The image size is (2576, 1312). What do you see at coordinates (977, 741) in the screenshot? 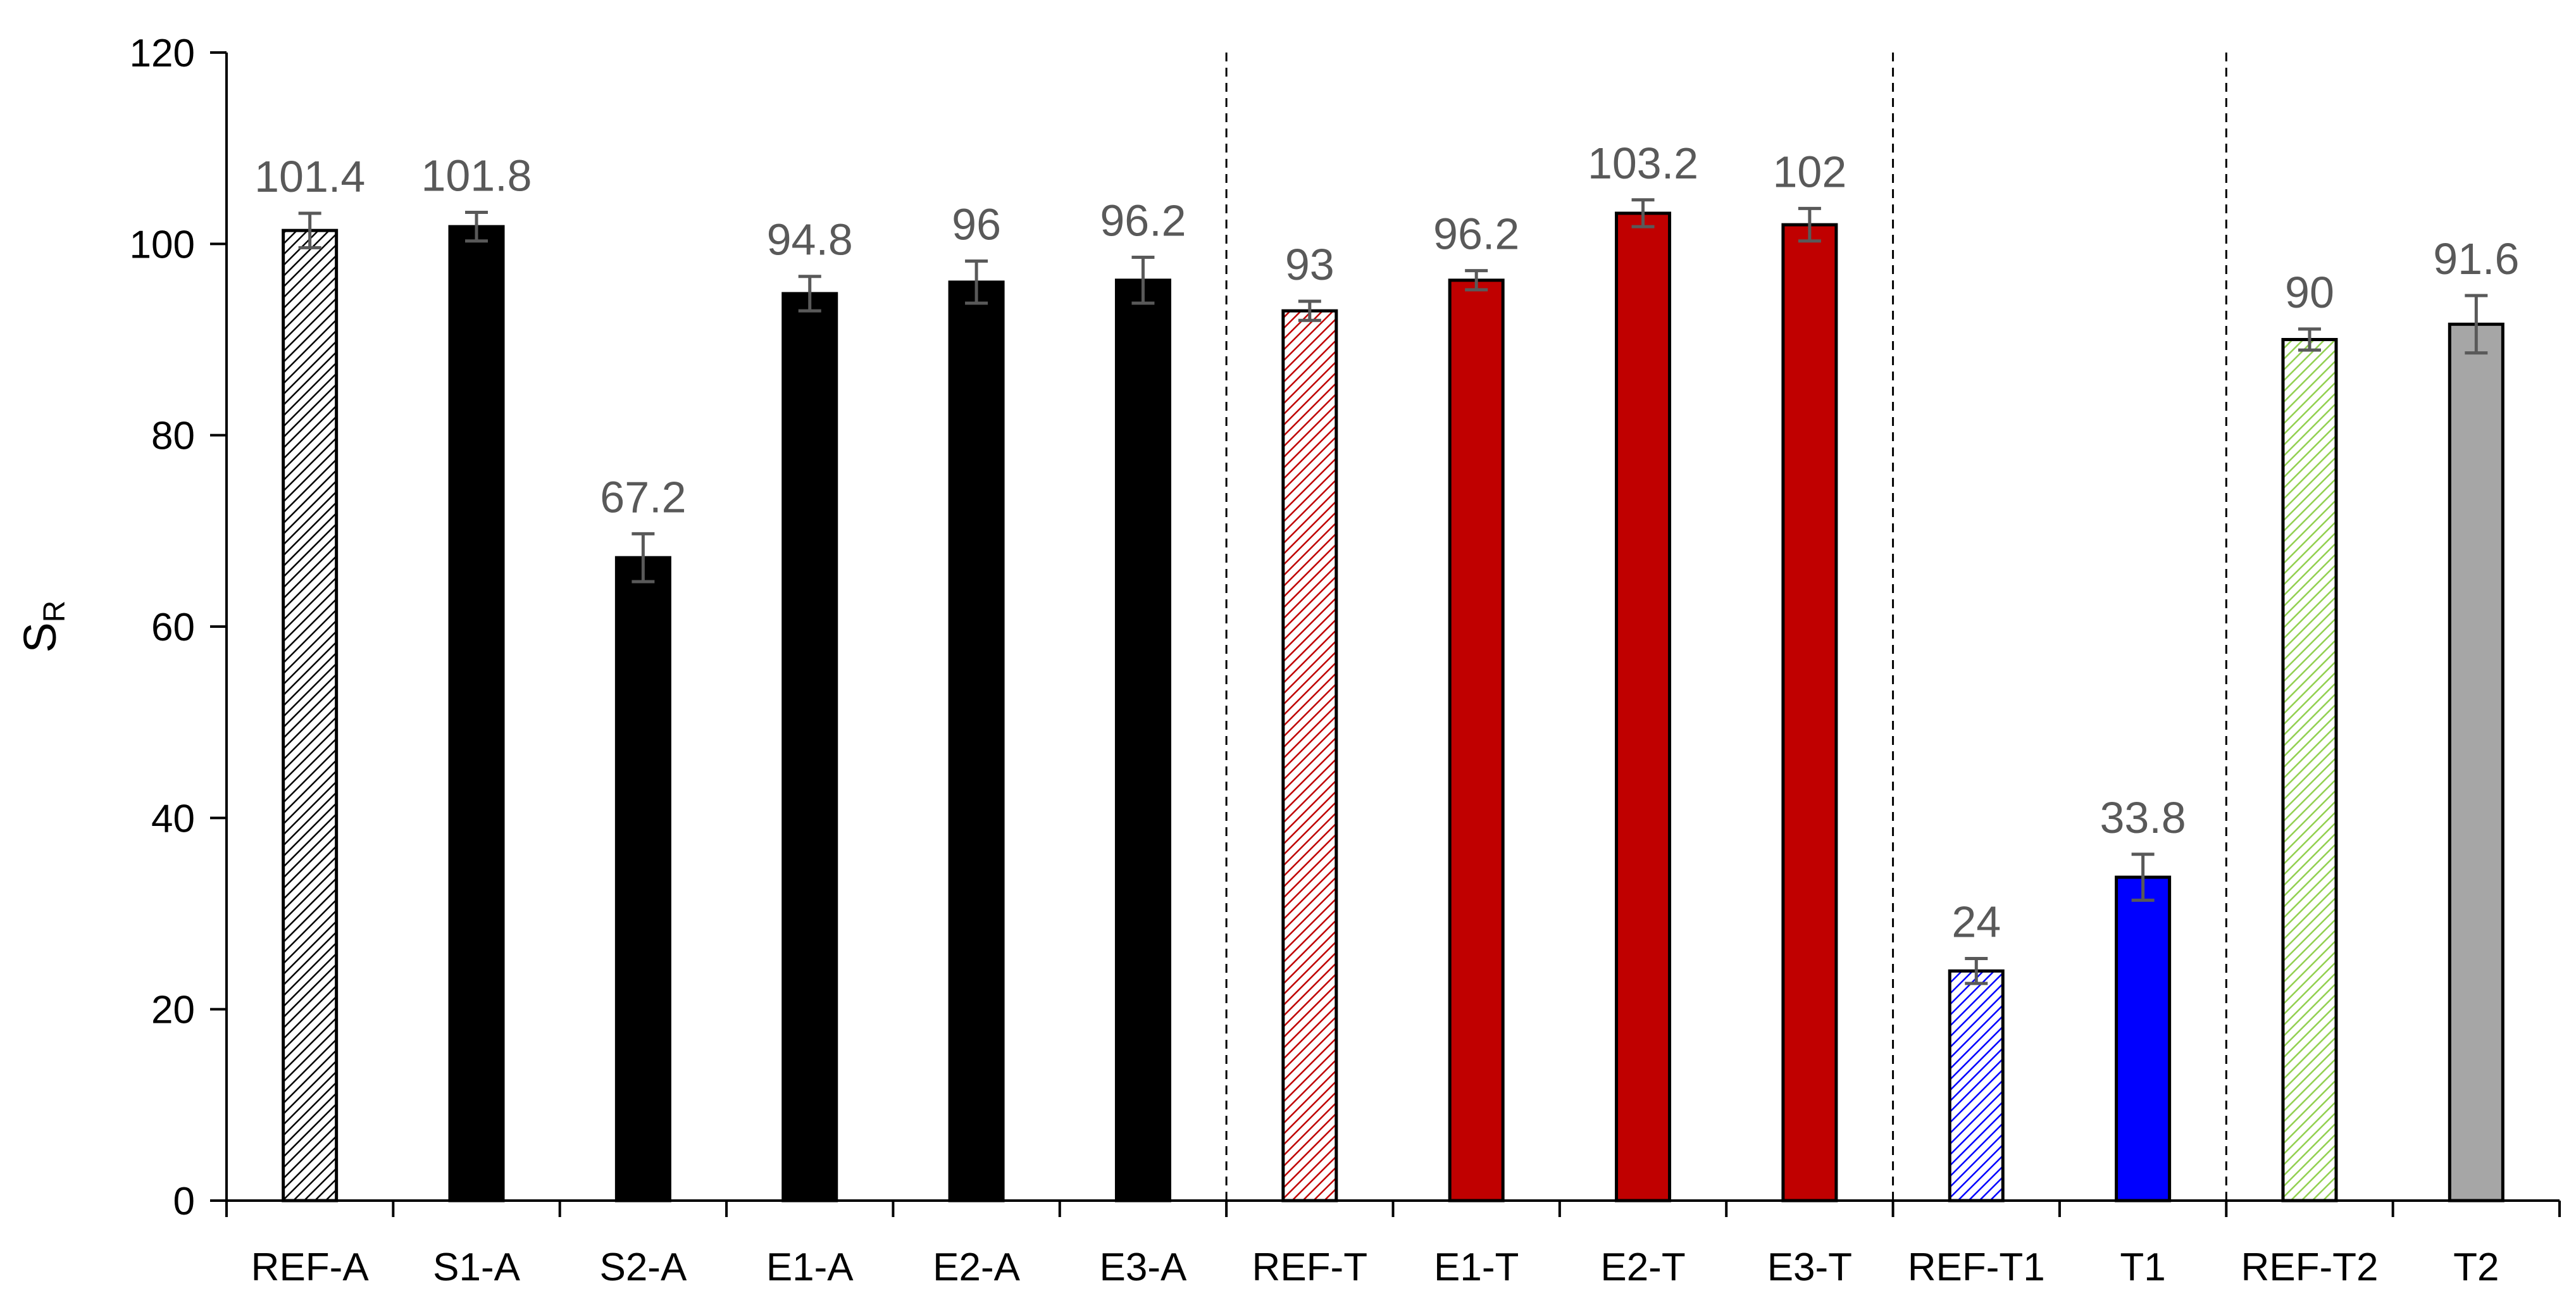
I see `bar-e2-a` at bounding box center [977, 741].